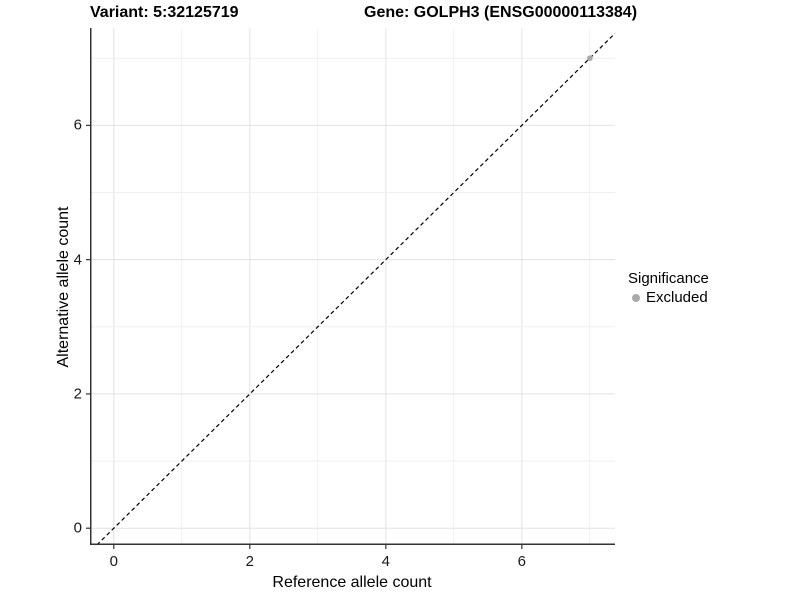  Describe the element at coordinates (249, 561) in the screenshot. I see `x-tick-label: 2` at that location.